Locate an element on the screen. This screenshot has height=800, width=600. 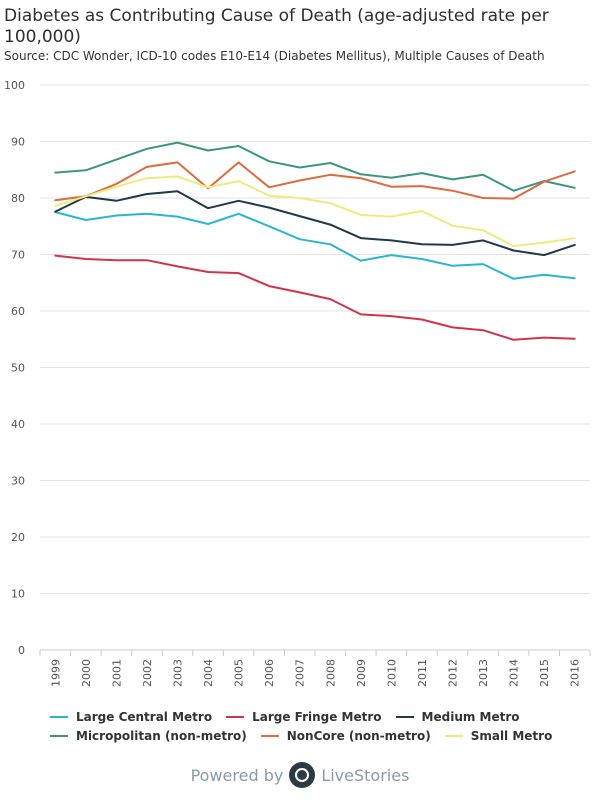
y-axis-ticks: 0 10 20 30 40 50 60 70 80 90 100 is located at coordinates (14, 368).